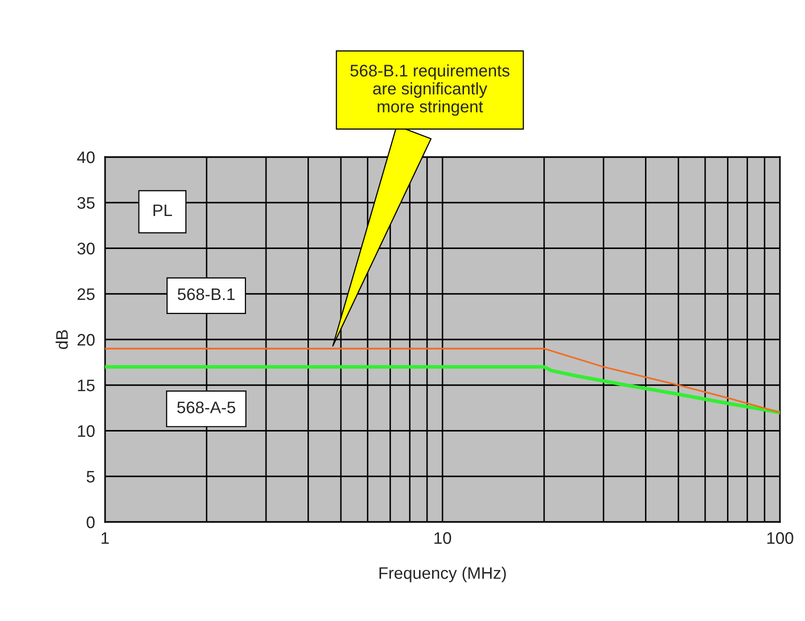 The image size is (805, 621). I want to click on y-tick-label: 0, so click(90, 522).